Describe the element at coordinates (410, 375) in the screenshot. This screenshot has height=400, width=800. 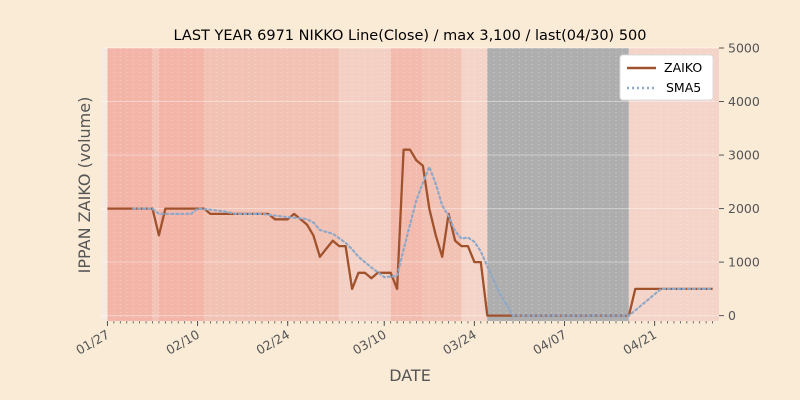
I see `x-axis-label: DATE` at that location.